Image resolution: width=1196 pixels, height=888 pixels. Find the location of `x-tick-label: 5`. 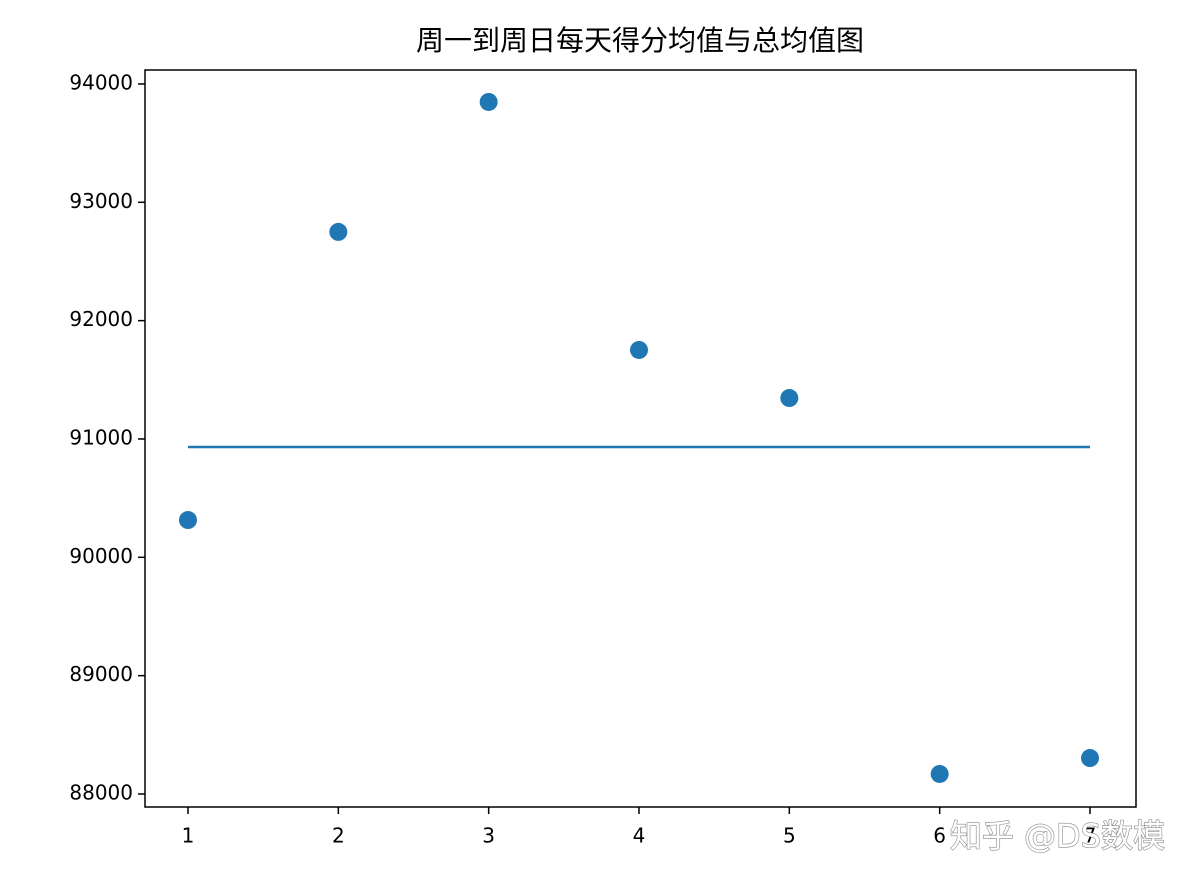

x-tick-label: 5 is located at coordinates (789, 836).